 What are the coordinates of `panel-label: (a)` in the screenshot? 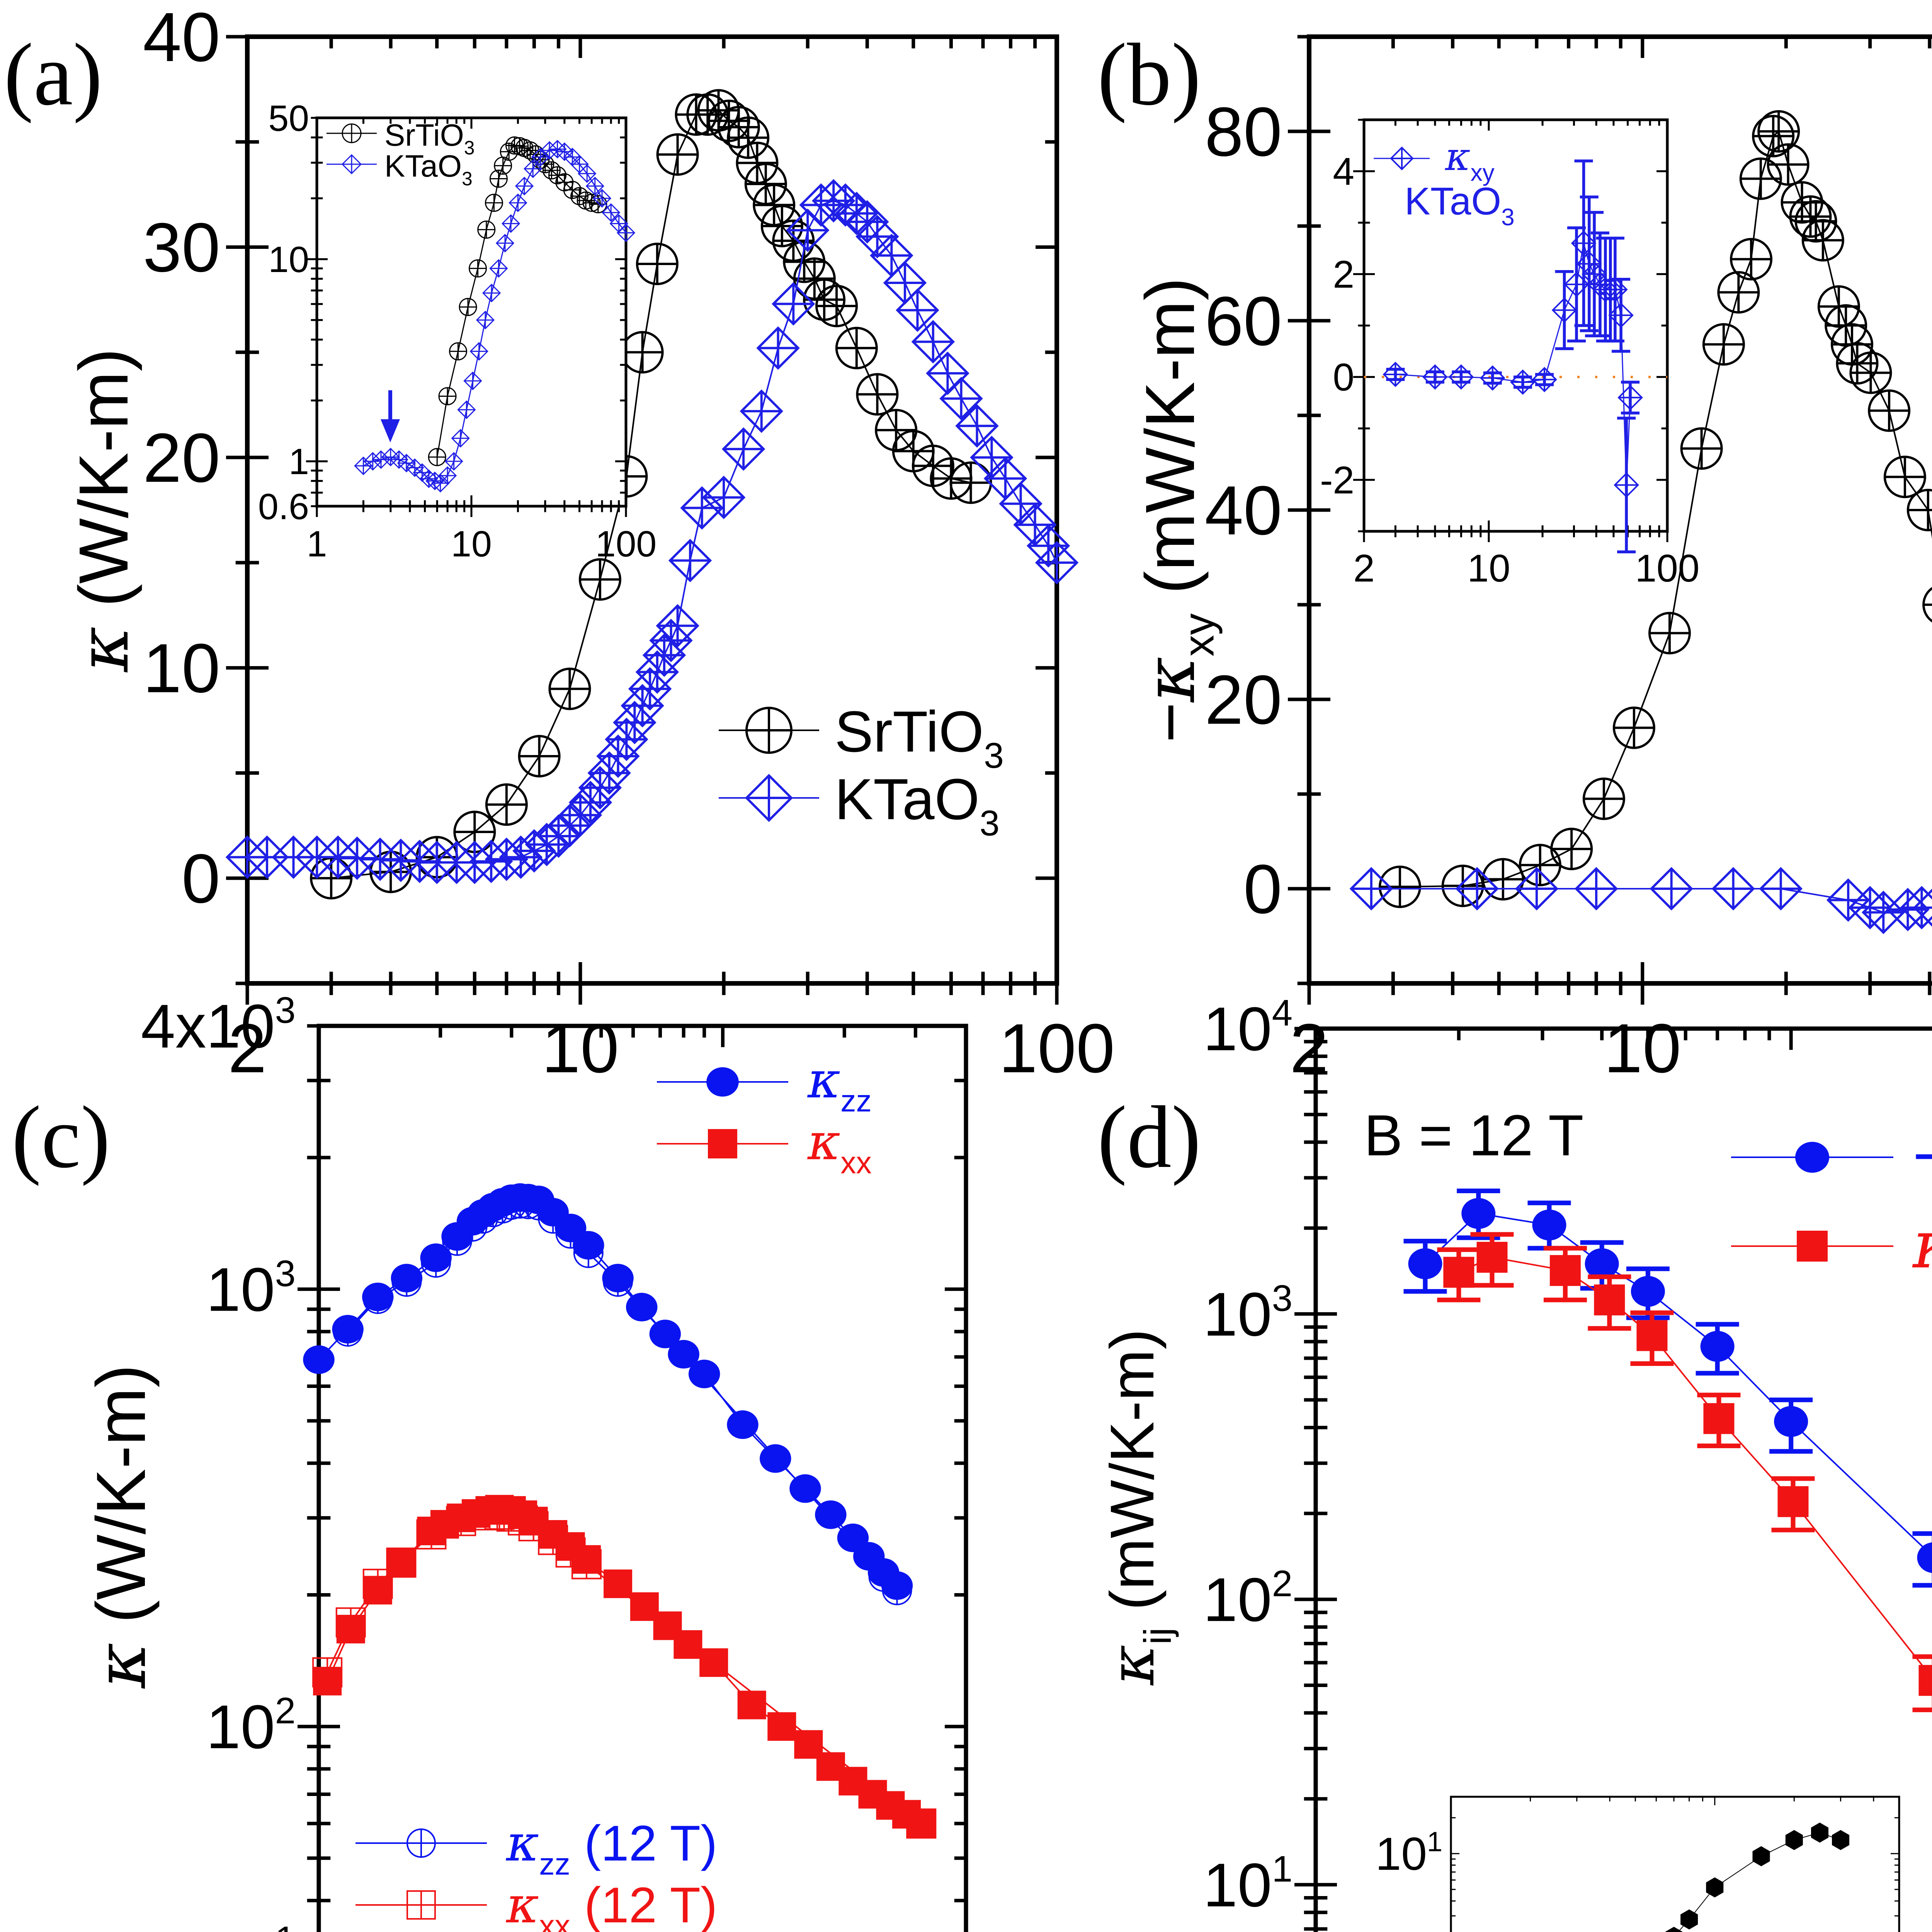 It's located at (53, 74).